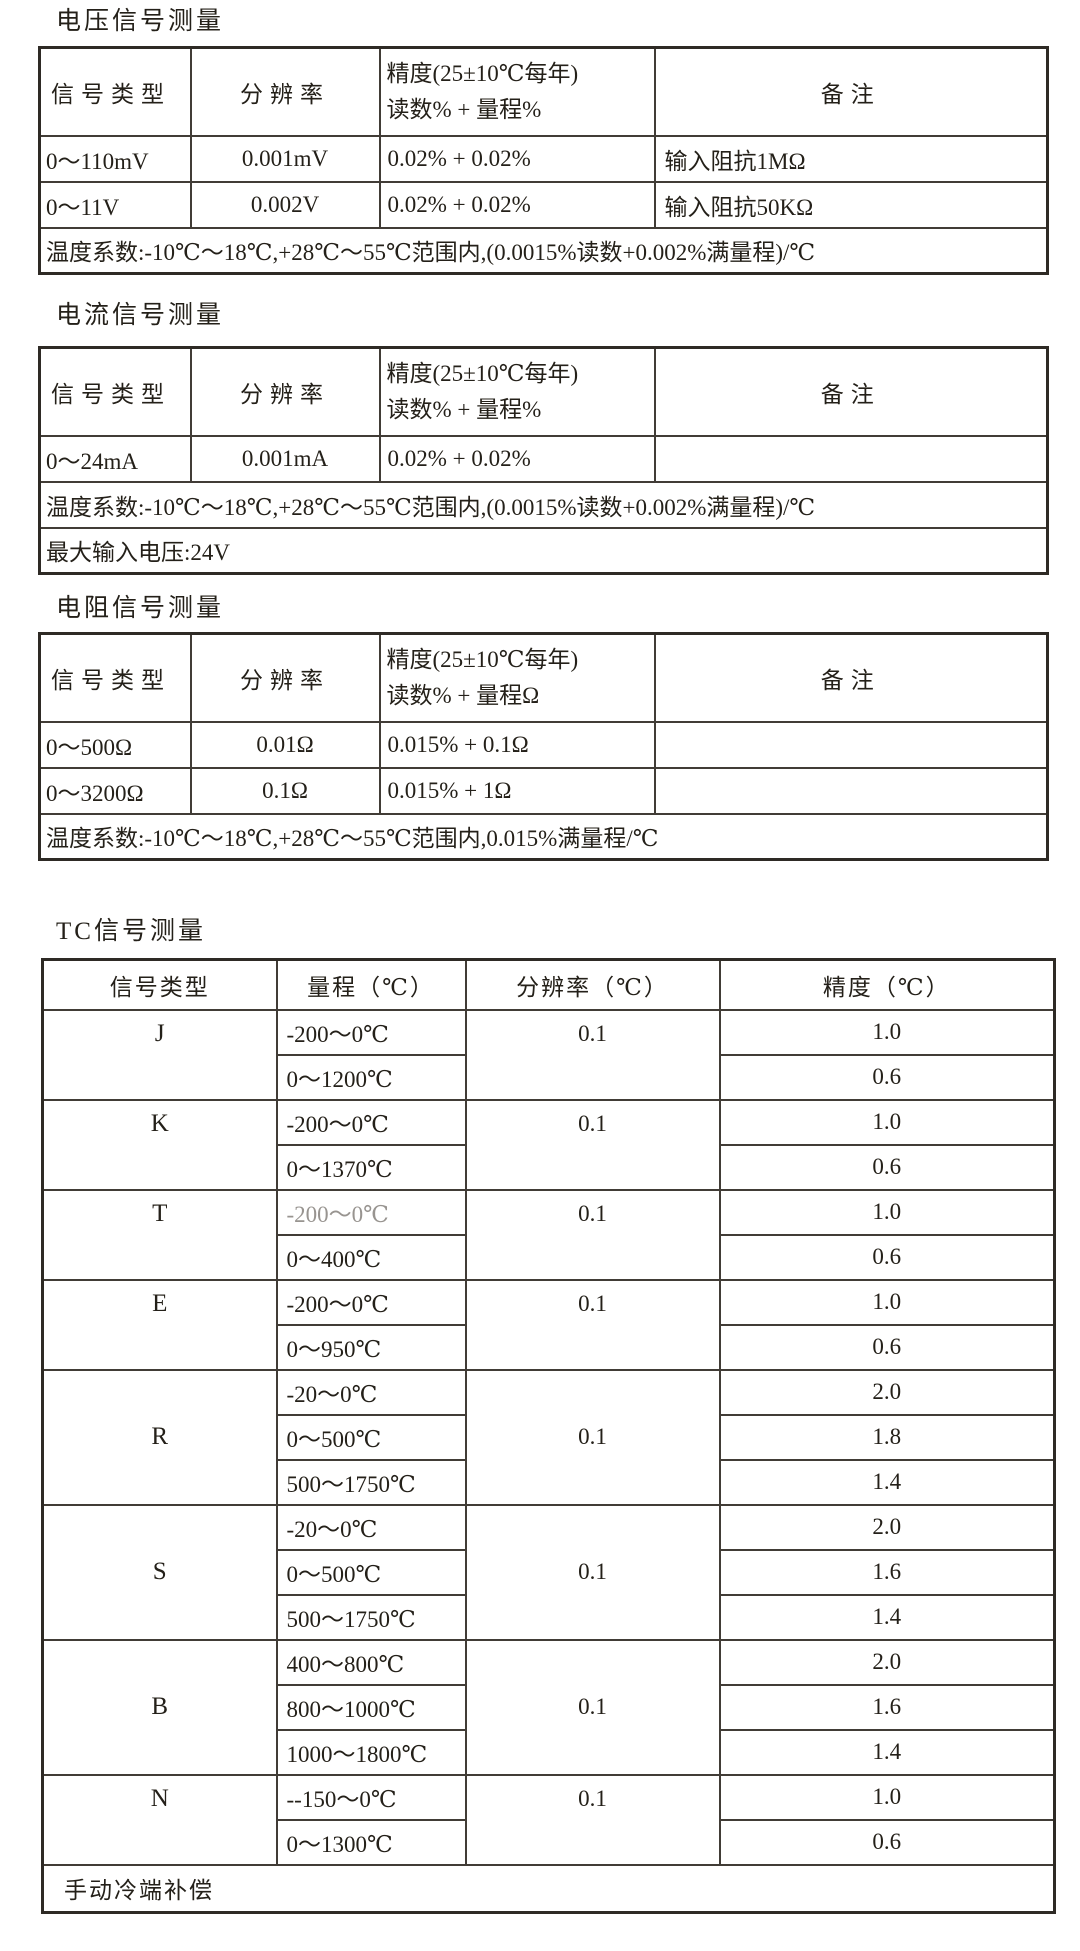 This screenshot has height=1951, width=1080. I want to click on footer-note: 最大输入电压:24V, so click(543, 550).